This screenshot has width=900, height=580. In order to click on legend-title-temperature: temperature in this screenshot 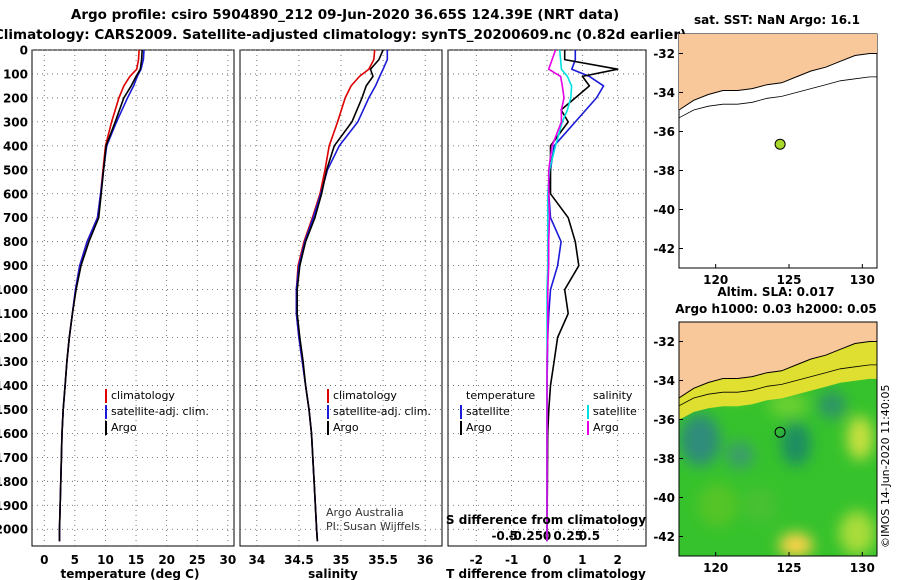, I will do `click(500, 395)`.